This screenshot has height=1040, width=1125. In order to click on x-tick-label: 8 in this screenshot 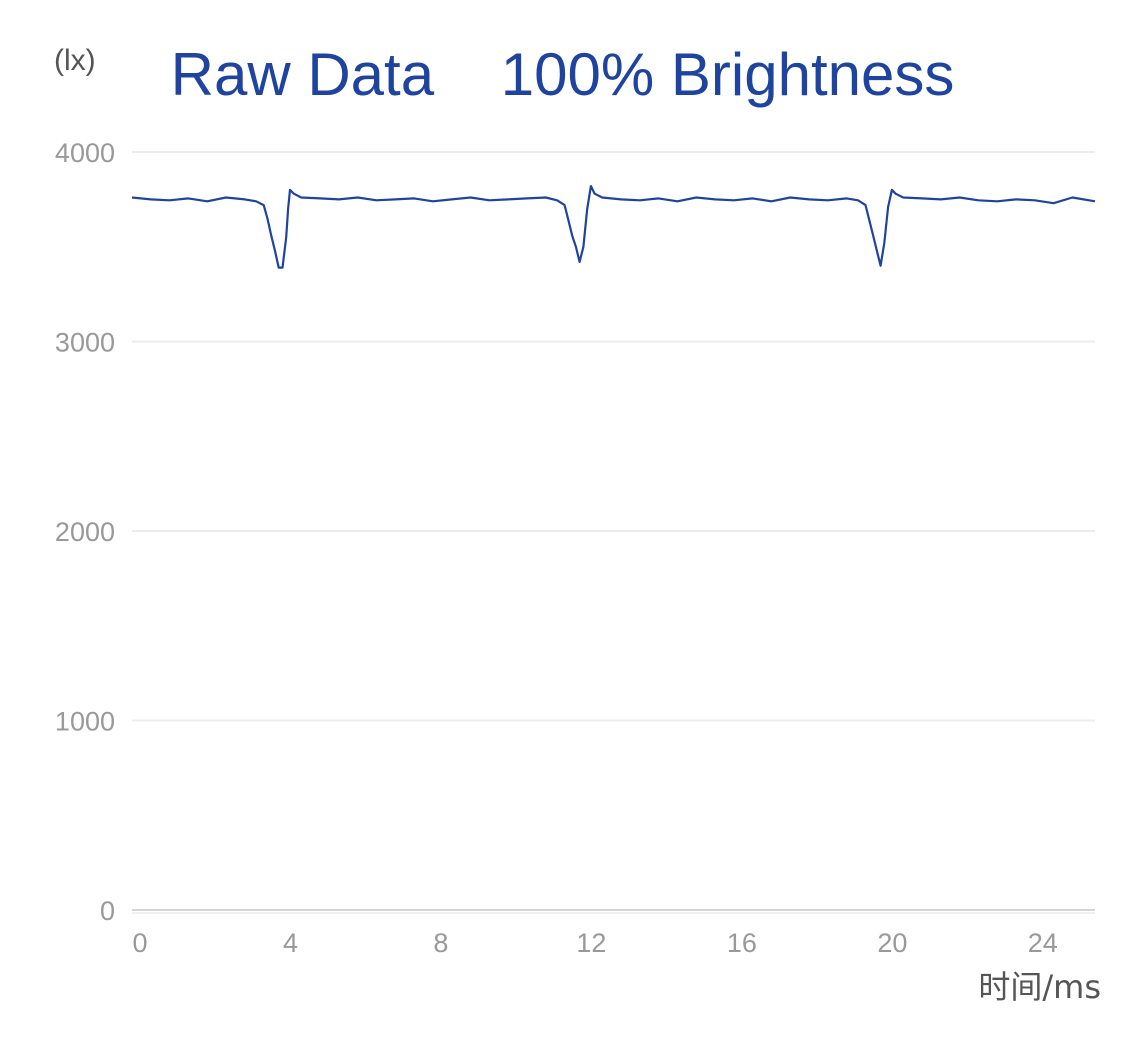, I will do `click(440, 943)`.